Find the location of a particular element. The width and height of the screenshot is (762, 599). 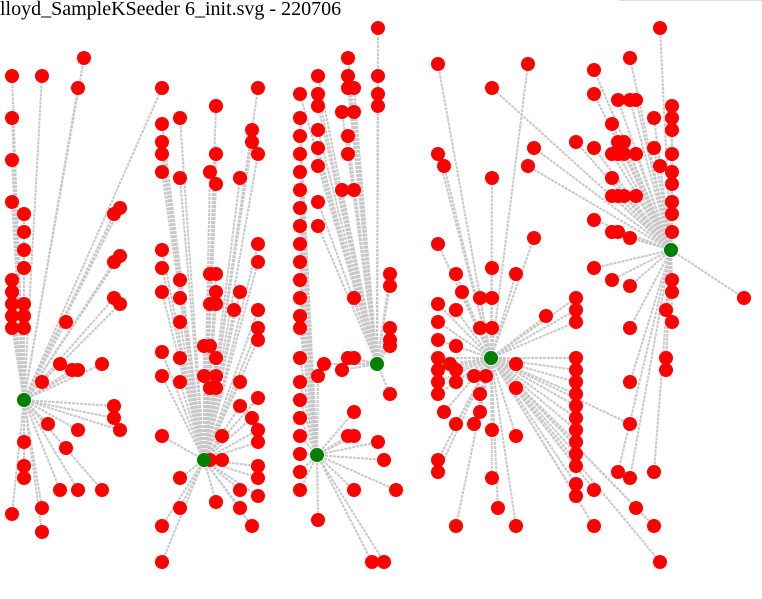

cluster-center-node is located at coordinates (317, 455).